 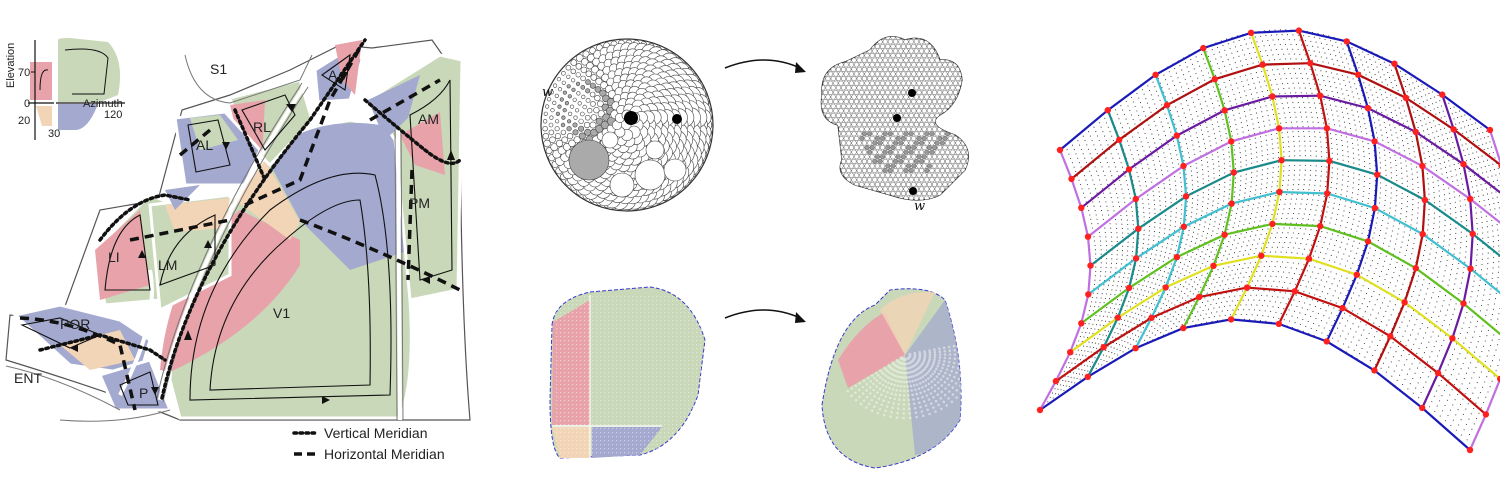 I want to click on area-v1-red, so click(x=230, y=291).